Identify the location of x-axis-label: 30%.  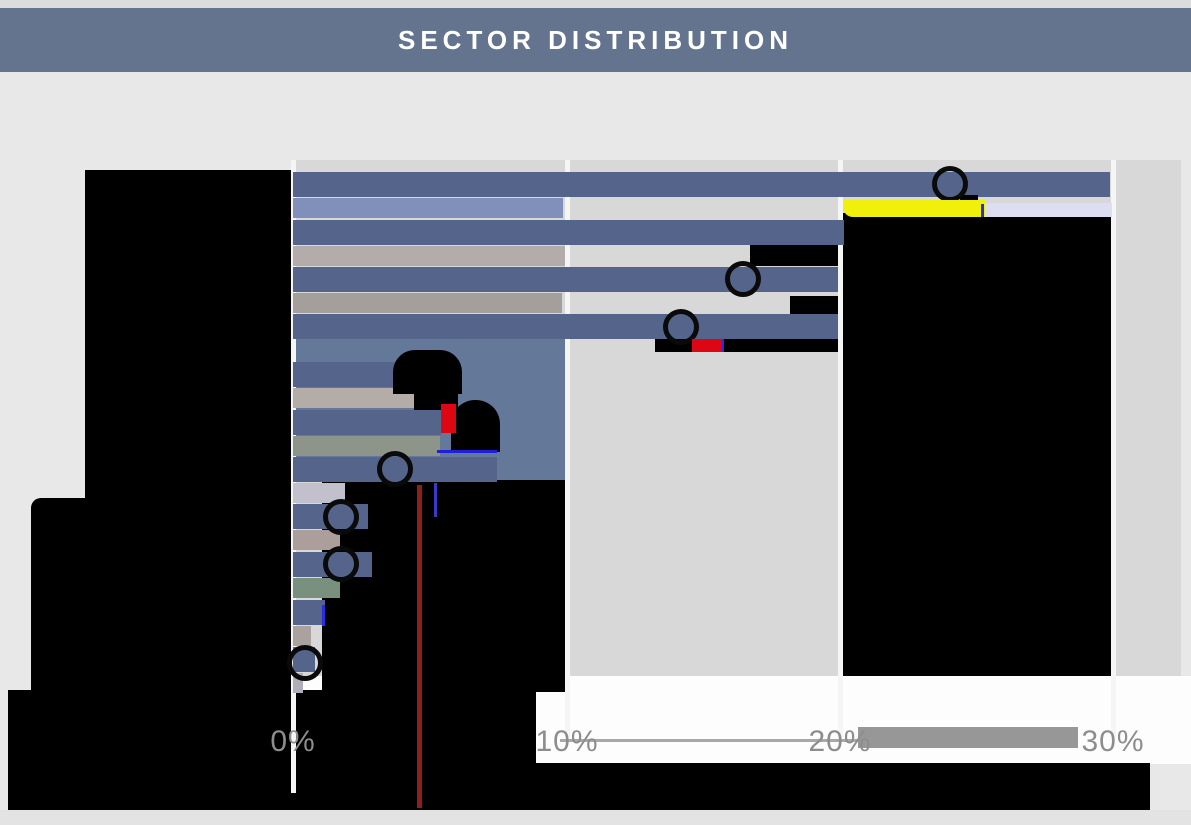
(1113, 741).